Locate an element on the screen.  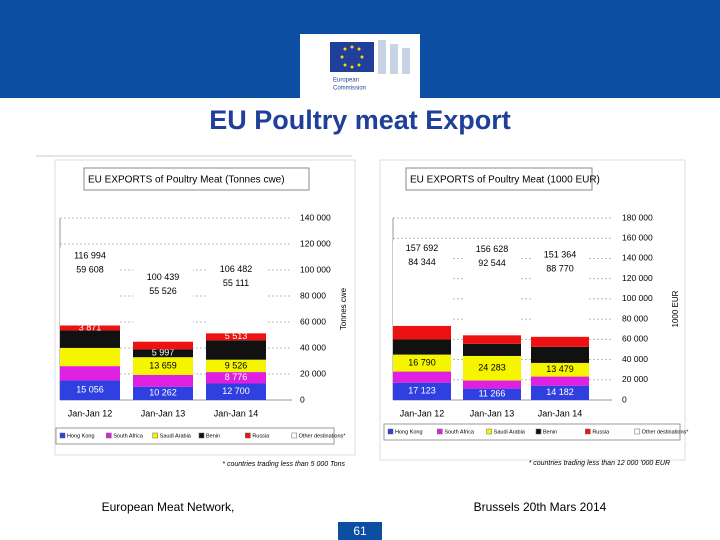
logo-building is located at coordinates (394, 57).